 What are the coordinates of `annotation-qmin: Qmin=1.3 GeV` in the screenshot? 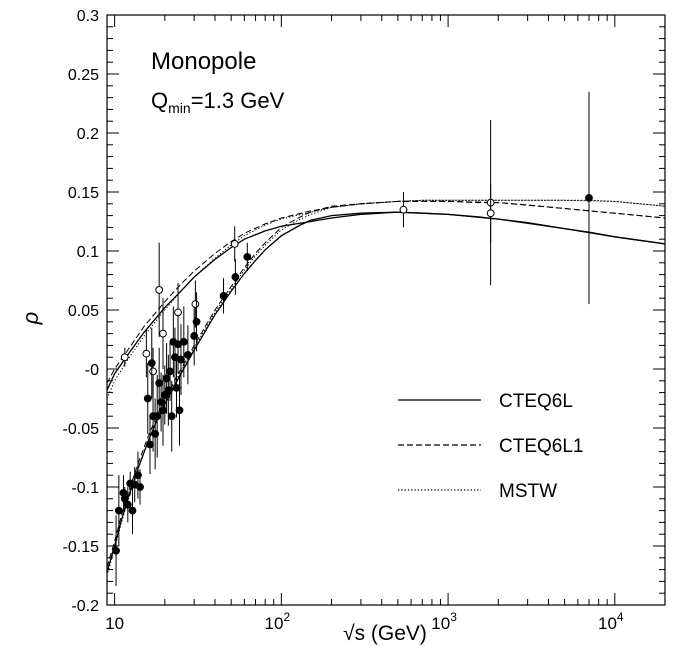 It's located at (218, 102).